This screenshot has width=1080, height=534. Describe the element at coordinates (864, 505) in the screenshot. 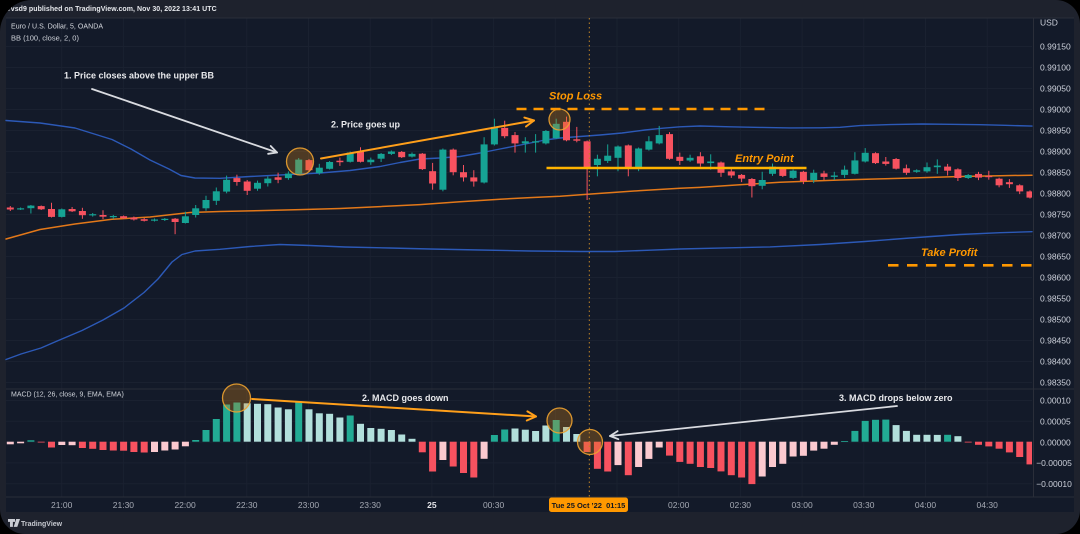

I see `svg-text: 03:30` at that location.